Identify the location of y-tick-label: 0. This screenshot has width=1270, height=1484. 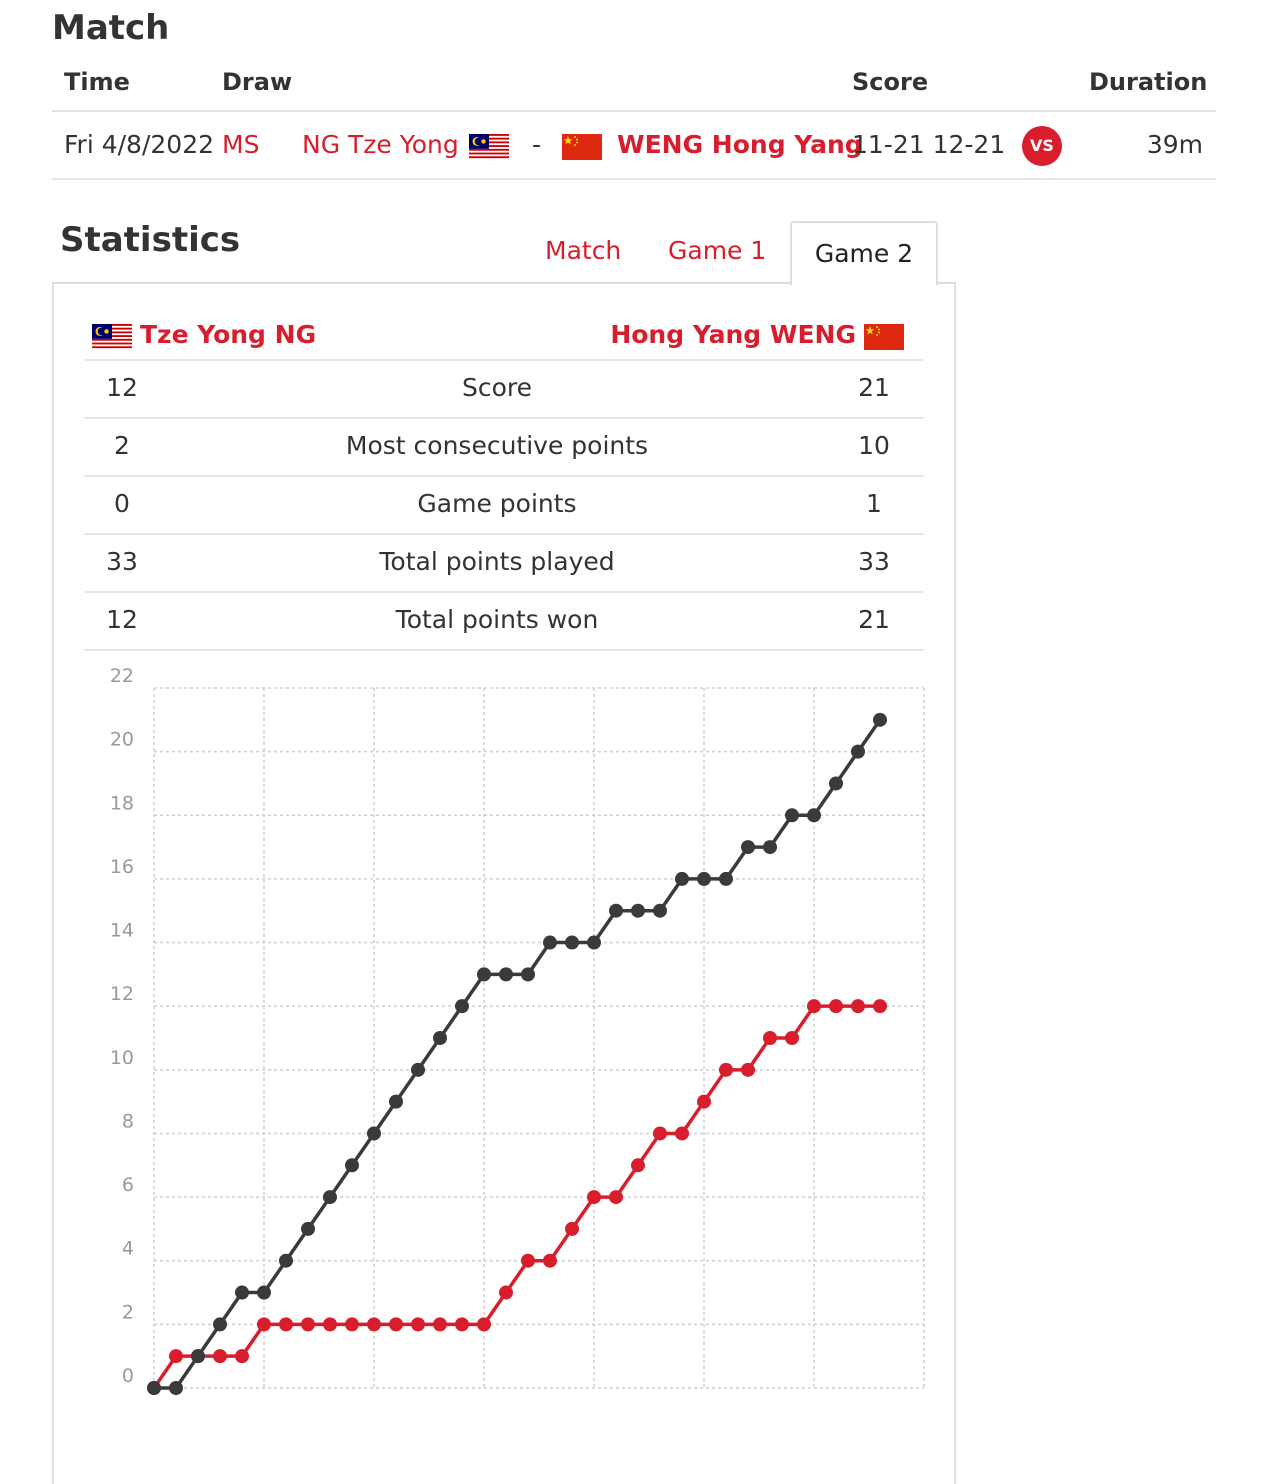
(128, 1376).